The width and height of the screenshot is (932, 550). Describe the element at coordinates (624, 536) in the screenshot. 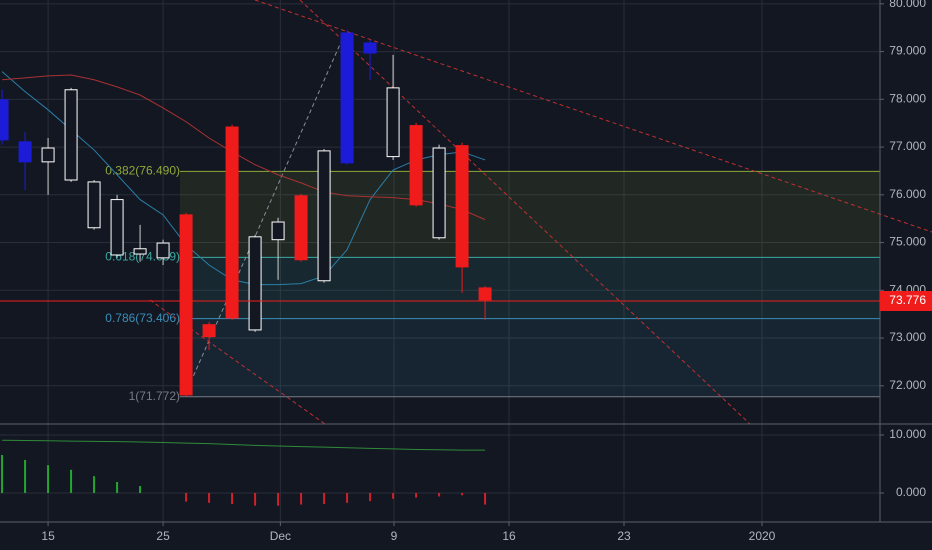

I see `x-tick-label: 23` at that location.